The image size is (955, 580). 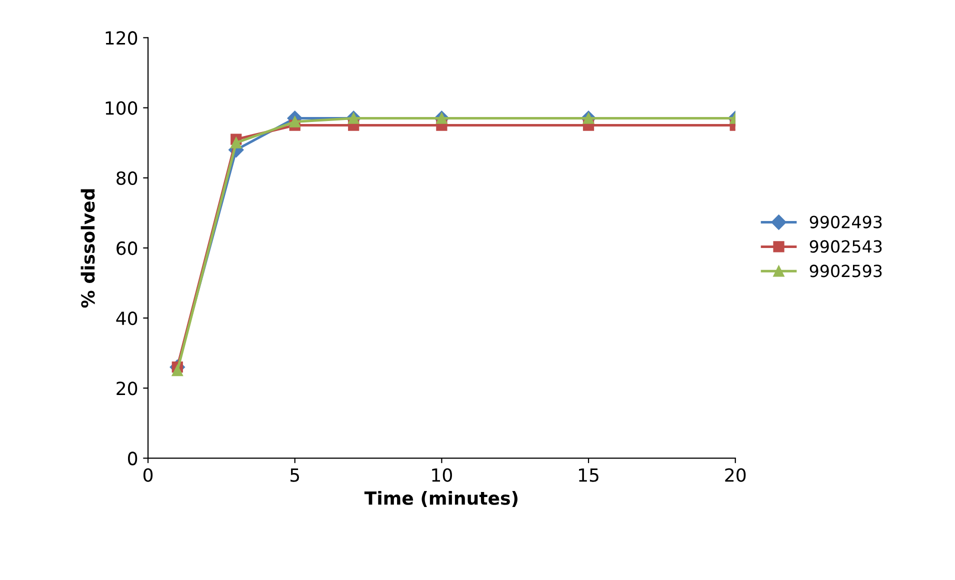 I want to click on x-axis-title: Time (minutes), so click(x=441, y=499).